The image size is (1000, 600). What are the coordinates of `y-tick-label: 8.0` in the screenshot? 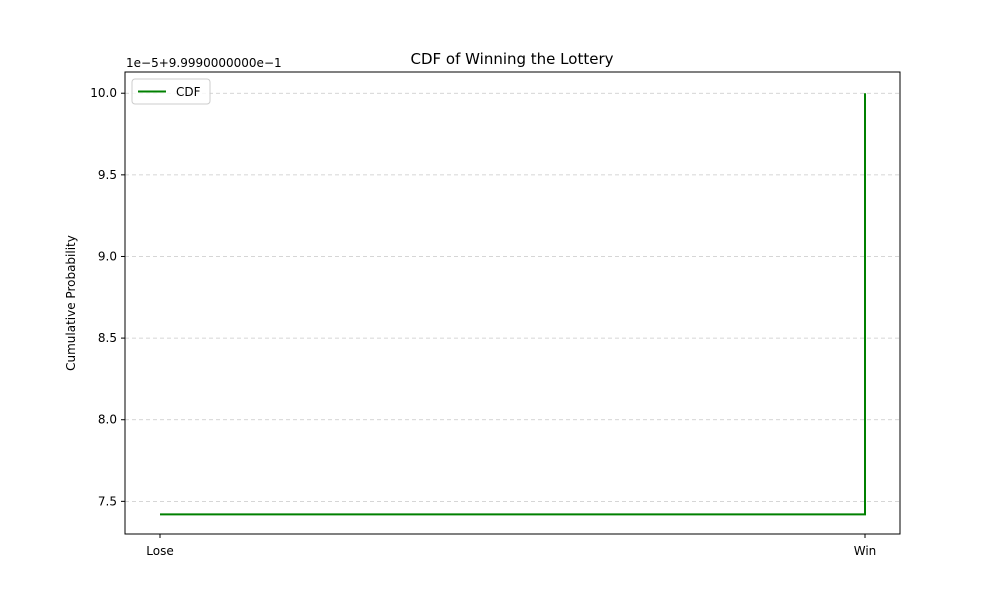 It's located at (107, 420).